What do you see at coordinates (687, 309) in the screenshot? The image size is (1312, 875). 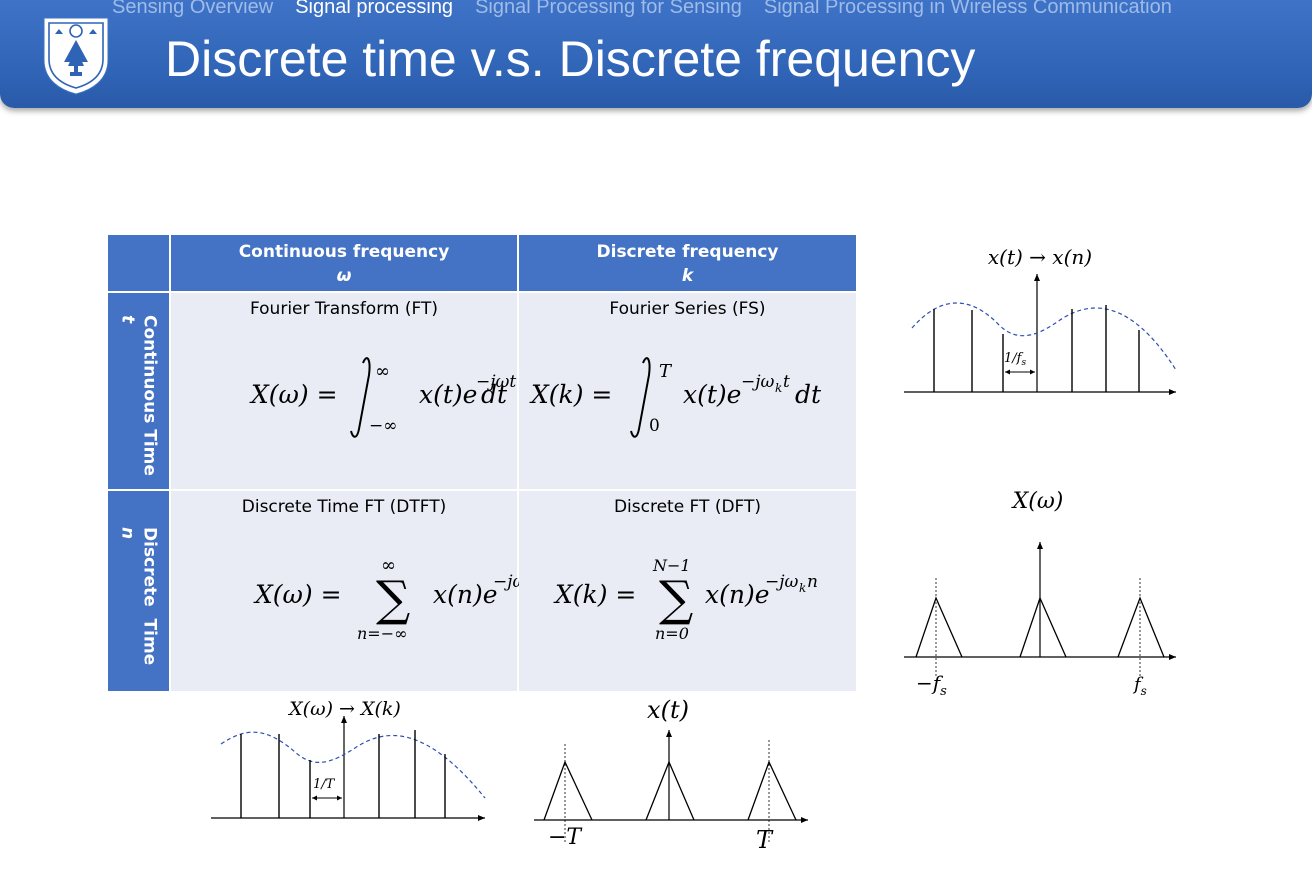 I see `cell-caption: Fourier Series (FS)` at bounding box center [687, 309].